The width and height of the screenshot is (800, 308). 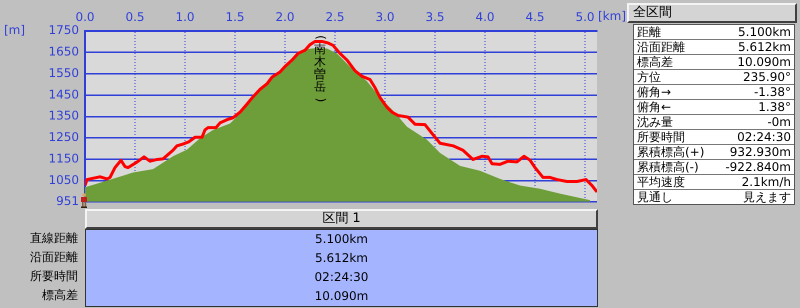 What do you see at coordinates (85, 17) in the screenshot?
I see `x-tick-label: 0.0` at bounding box center [85, 17].